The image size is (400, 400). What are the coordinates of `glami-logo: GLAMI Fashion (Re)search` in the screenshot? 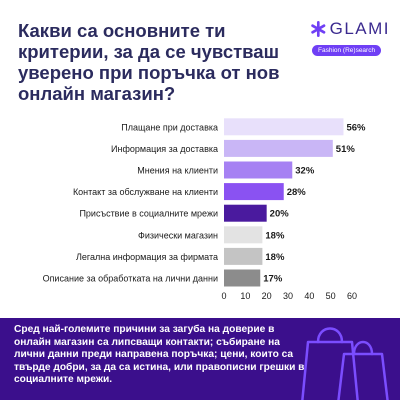 It's located at (350, 38).